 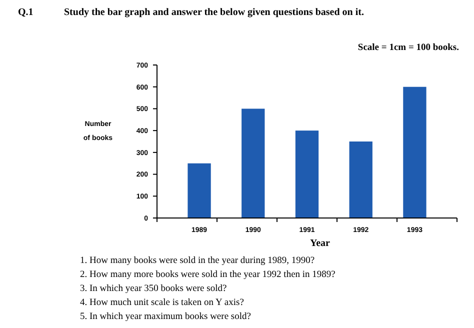 I want to click on text: 5. In which year maximum books were sold?, so click(x=165, y=317).